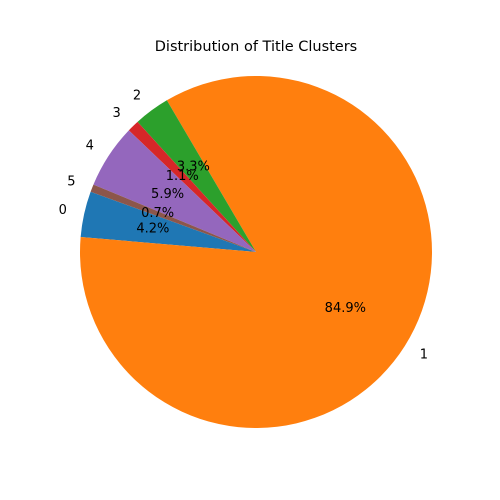 The width and height of the screenshot is (500, 500). What do you see at coordinates (167, 194) in the screenshot?
I see `slice-pct-4: 5.9%` at bounding box center [167, 194].